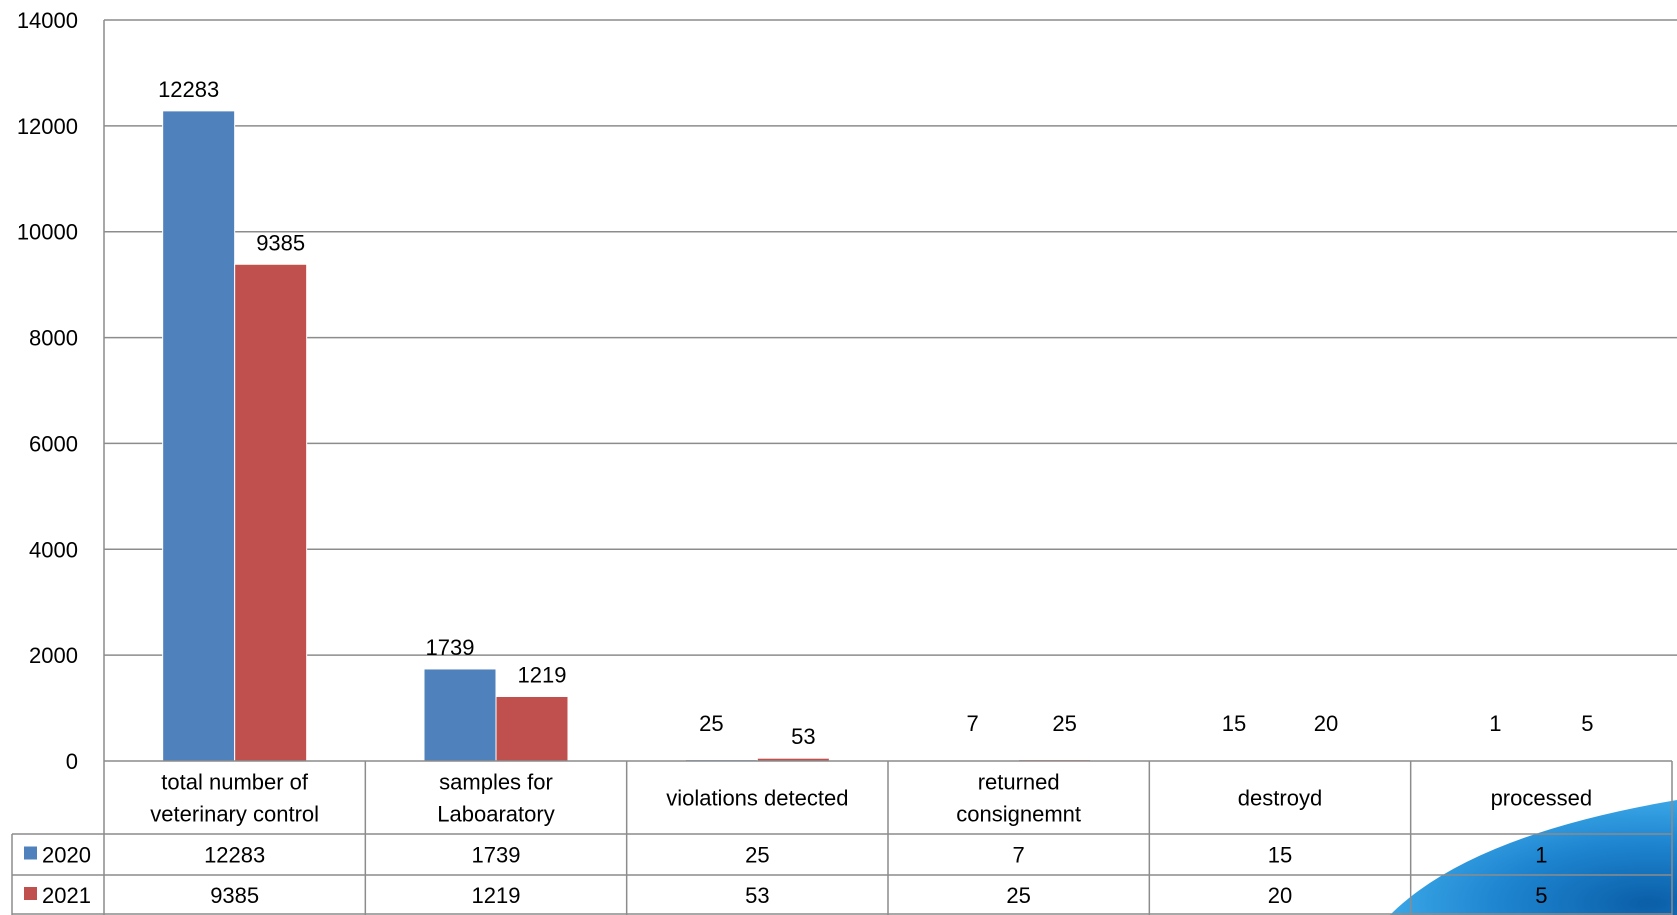 This screenshot has height=915, width=1677. I want to click on category-label: consignemnt, so click(1018, 814).